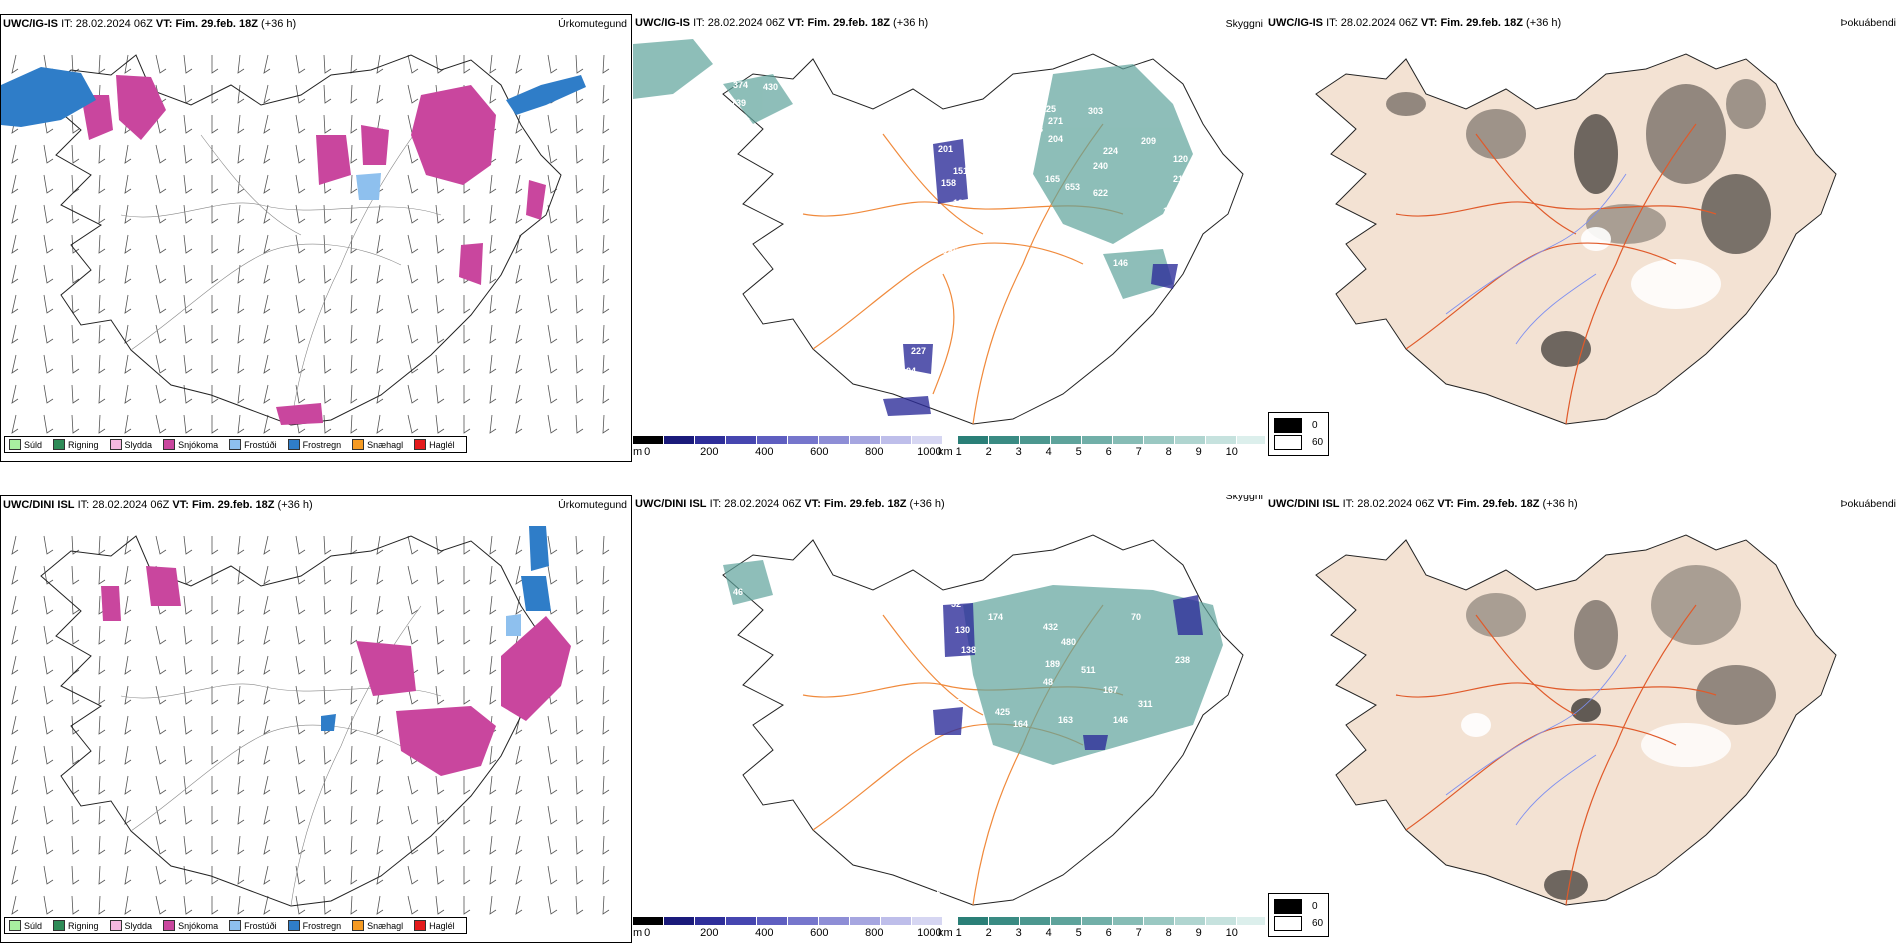 This screenshot has height=950, width=1900. Describe the element at coordinates (1576, 720) in the screenshot. I see `fog-map` at that location.